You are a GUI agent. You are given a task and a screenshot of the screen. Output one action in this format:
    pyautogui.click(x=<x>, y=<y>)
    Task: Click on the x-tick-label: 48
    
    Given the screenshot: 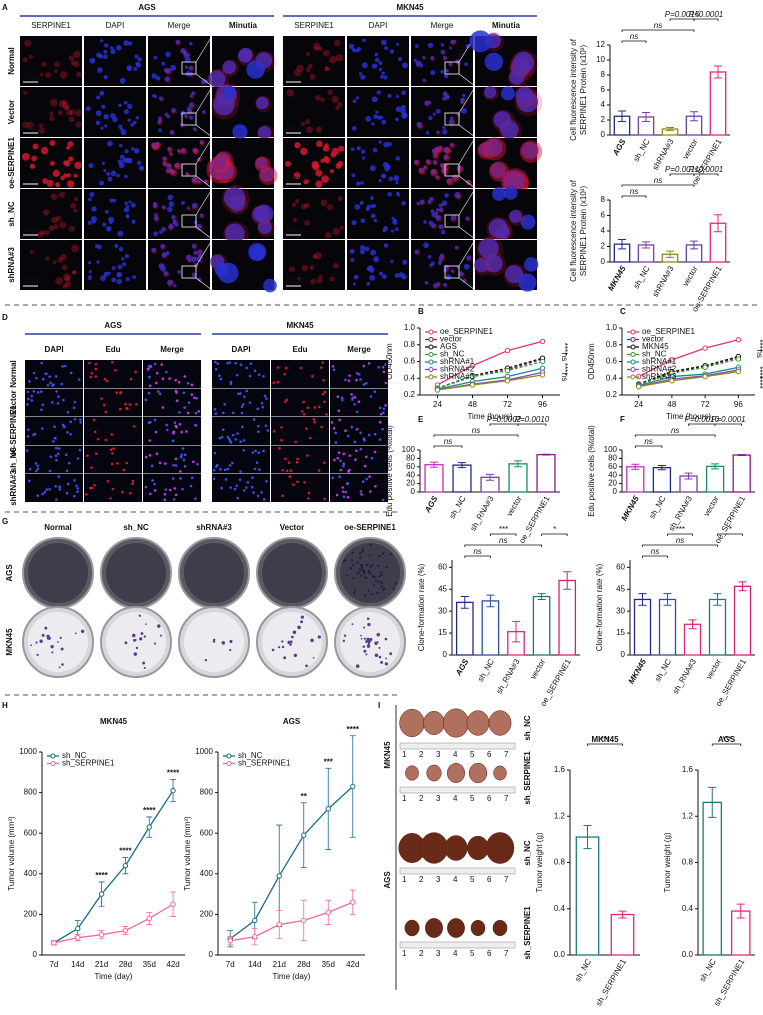 What is the action you would take?
    pyautogui.click(x=472, y=404)
    